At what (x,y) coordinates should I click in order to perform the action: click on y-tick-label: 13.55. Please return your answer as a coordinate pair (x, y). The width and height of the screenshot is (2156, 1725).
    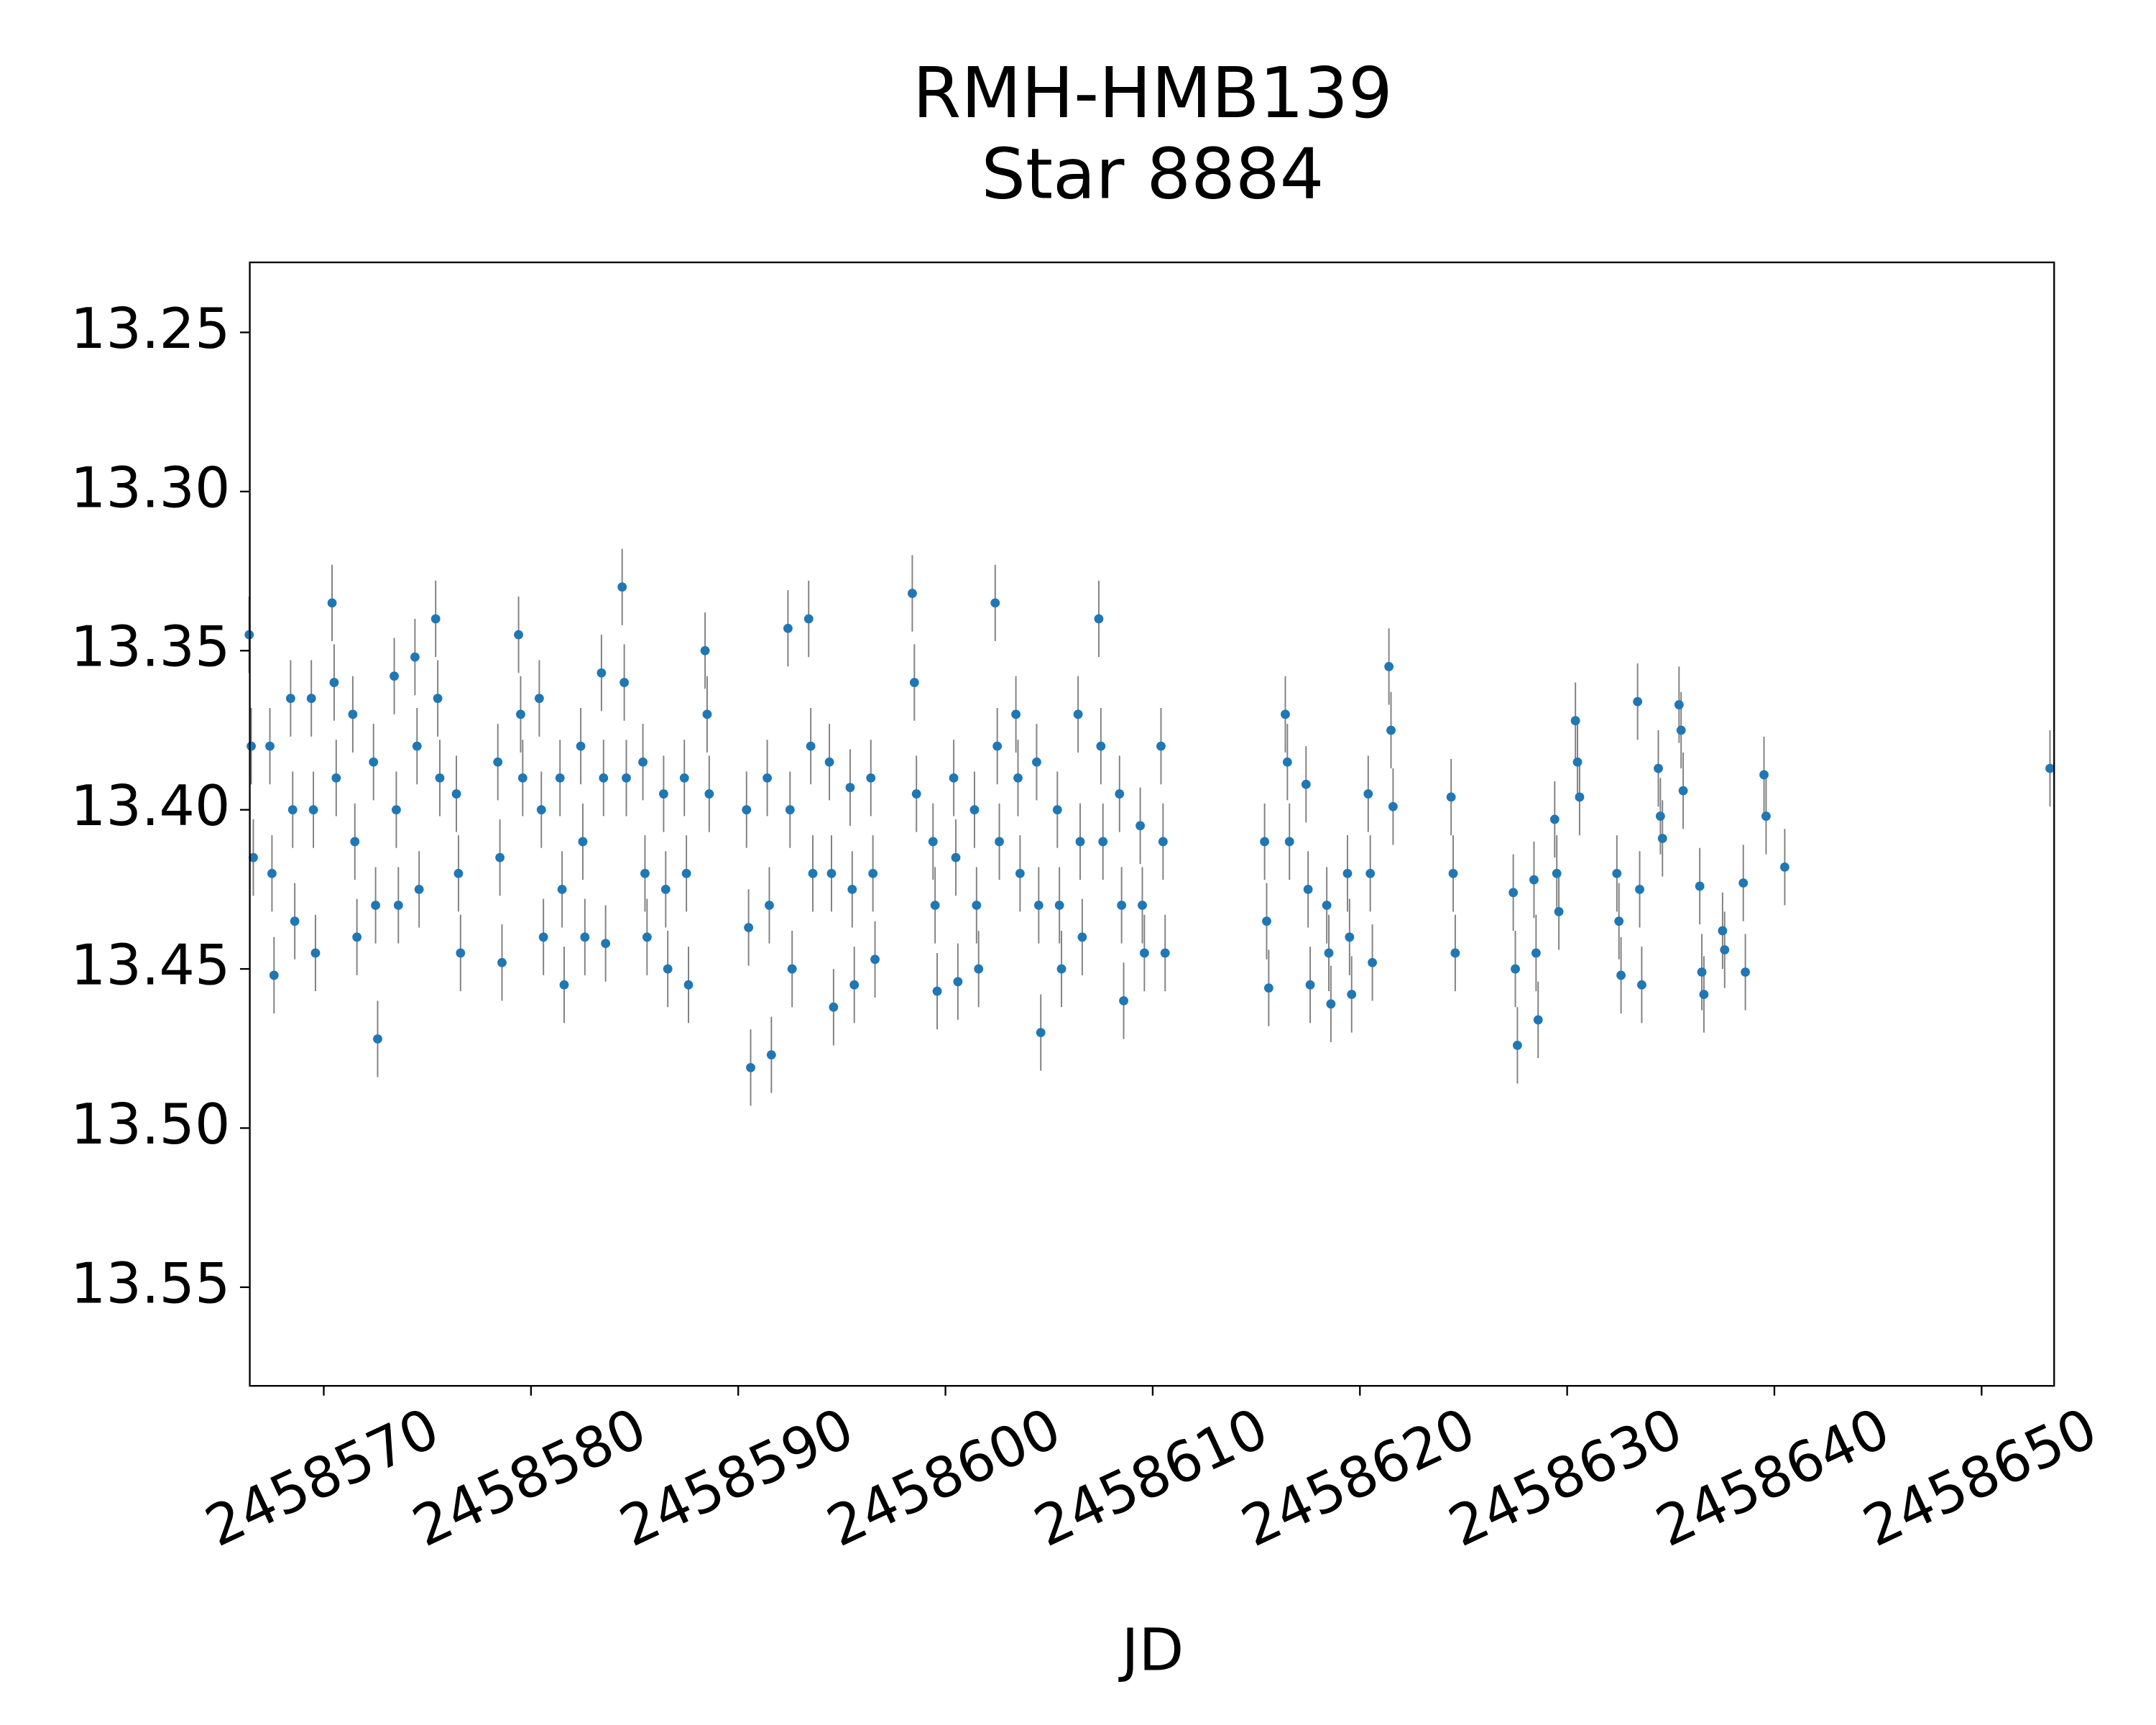
    Looking at the image, I should click on (150, 1283).